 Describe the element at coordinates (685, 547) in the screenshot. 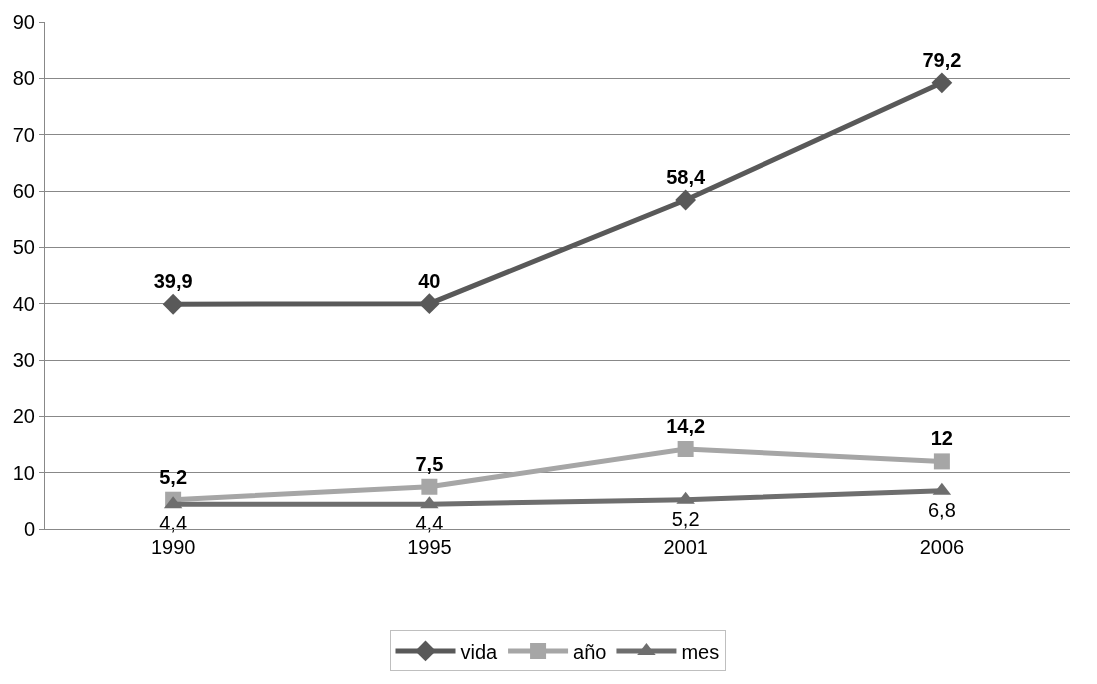

I see `x-tick-label: 2001` at that location.